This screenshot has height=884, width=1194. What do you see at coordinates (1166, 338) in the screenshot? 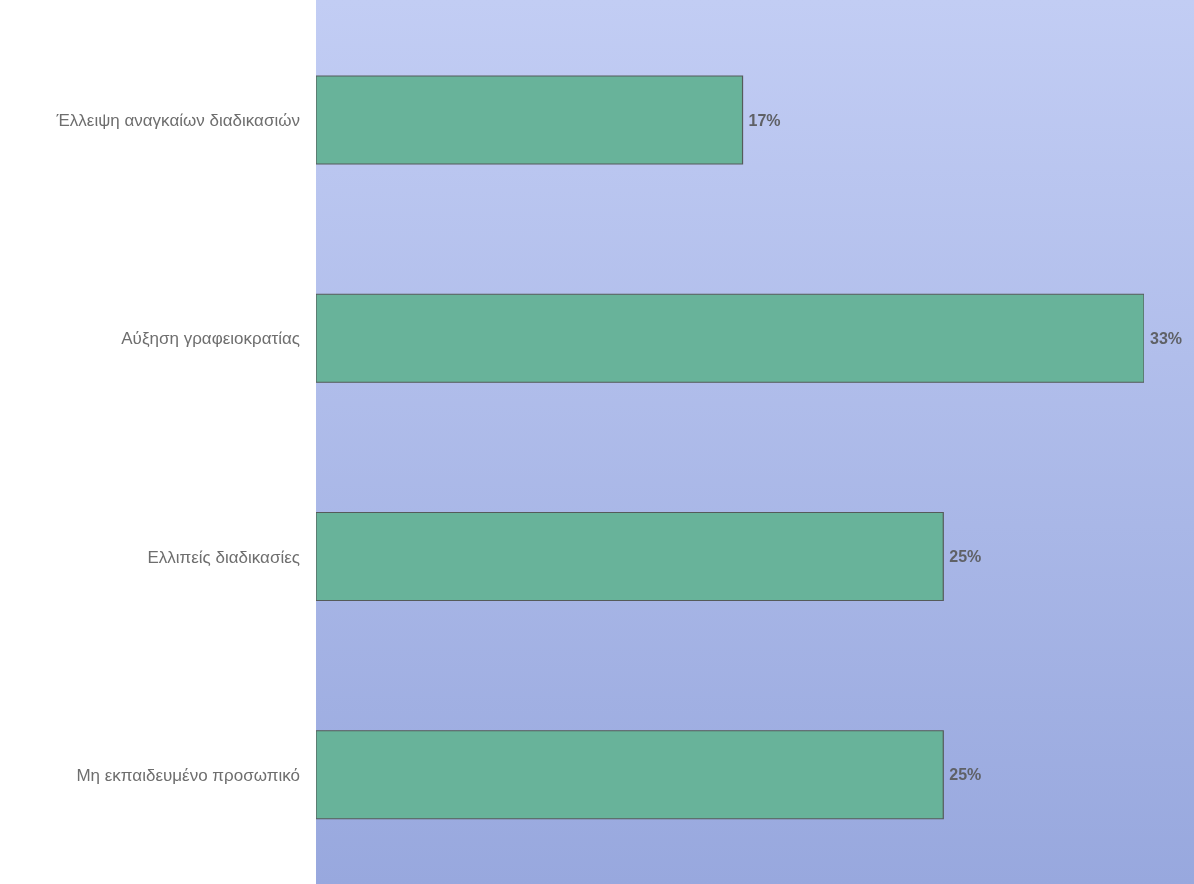
I see `data-label: 33%` at bounding box center [1166, 338].